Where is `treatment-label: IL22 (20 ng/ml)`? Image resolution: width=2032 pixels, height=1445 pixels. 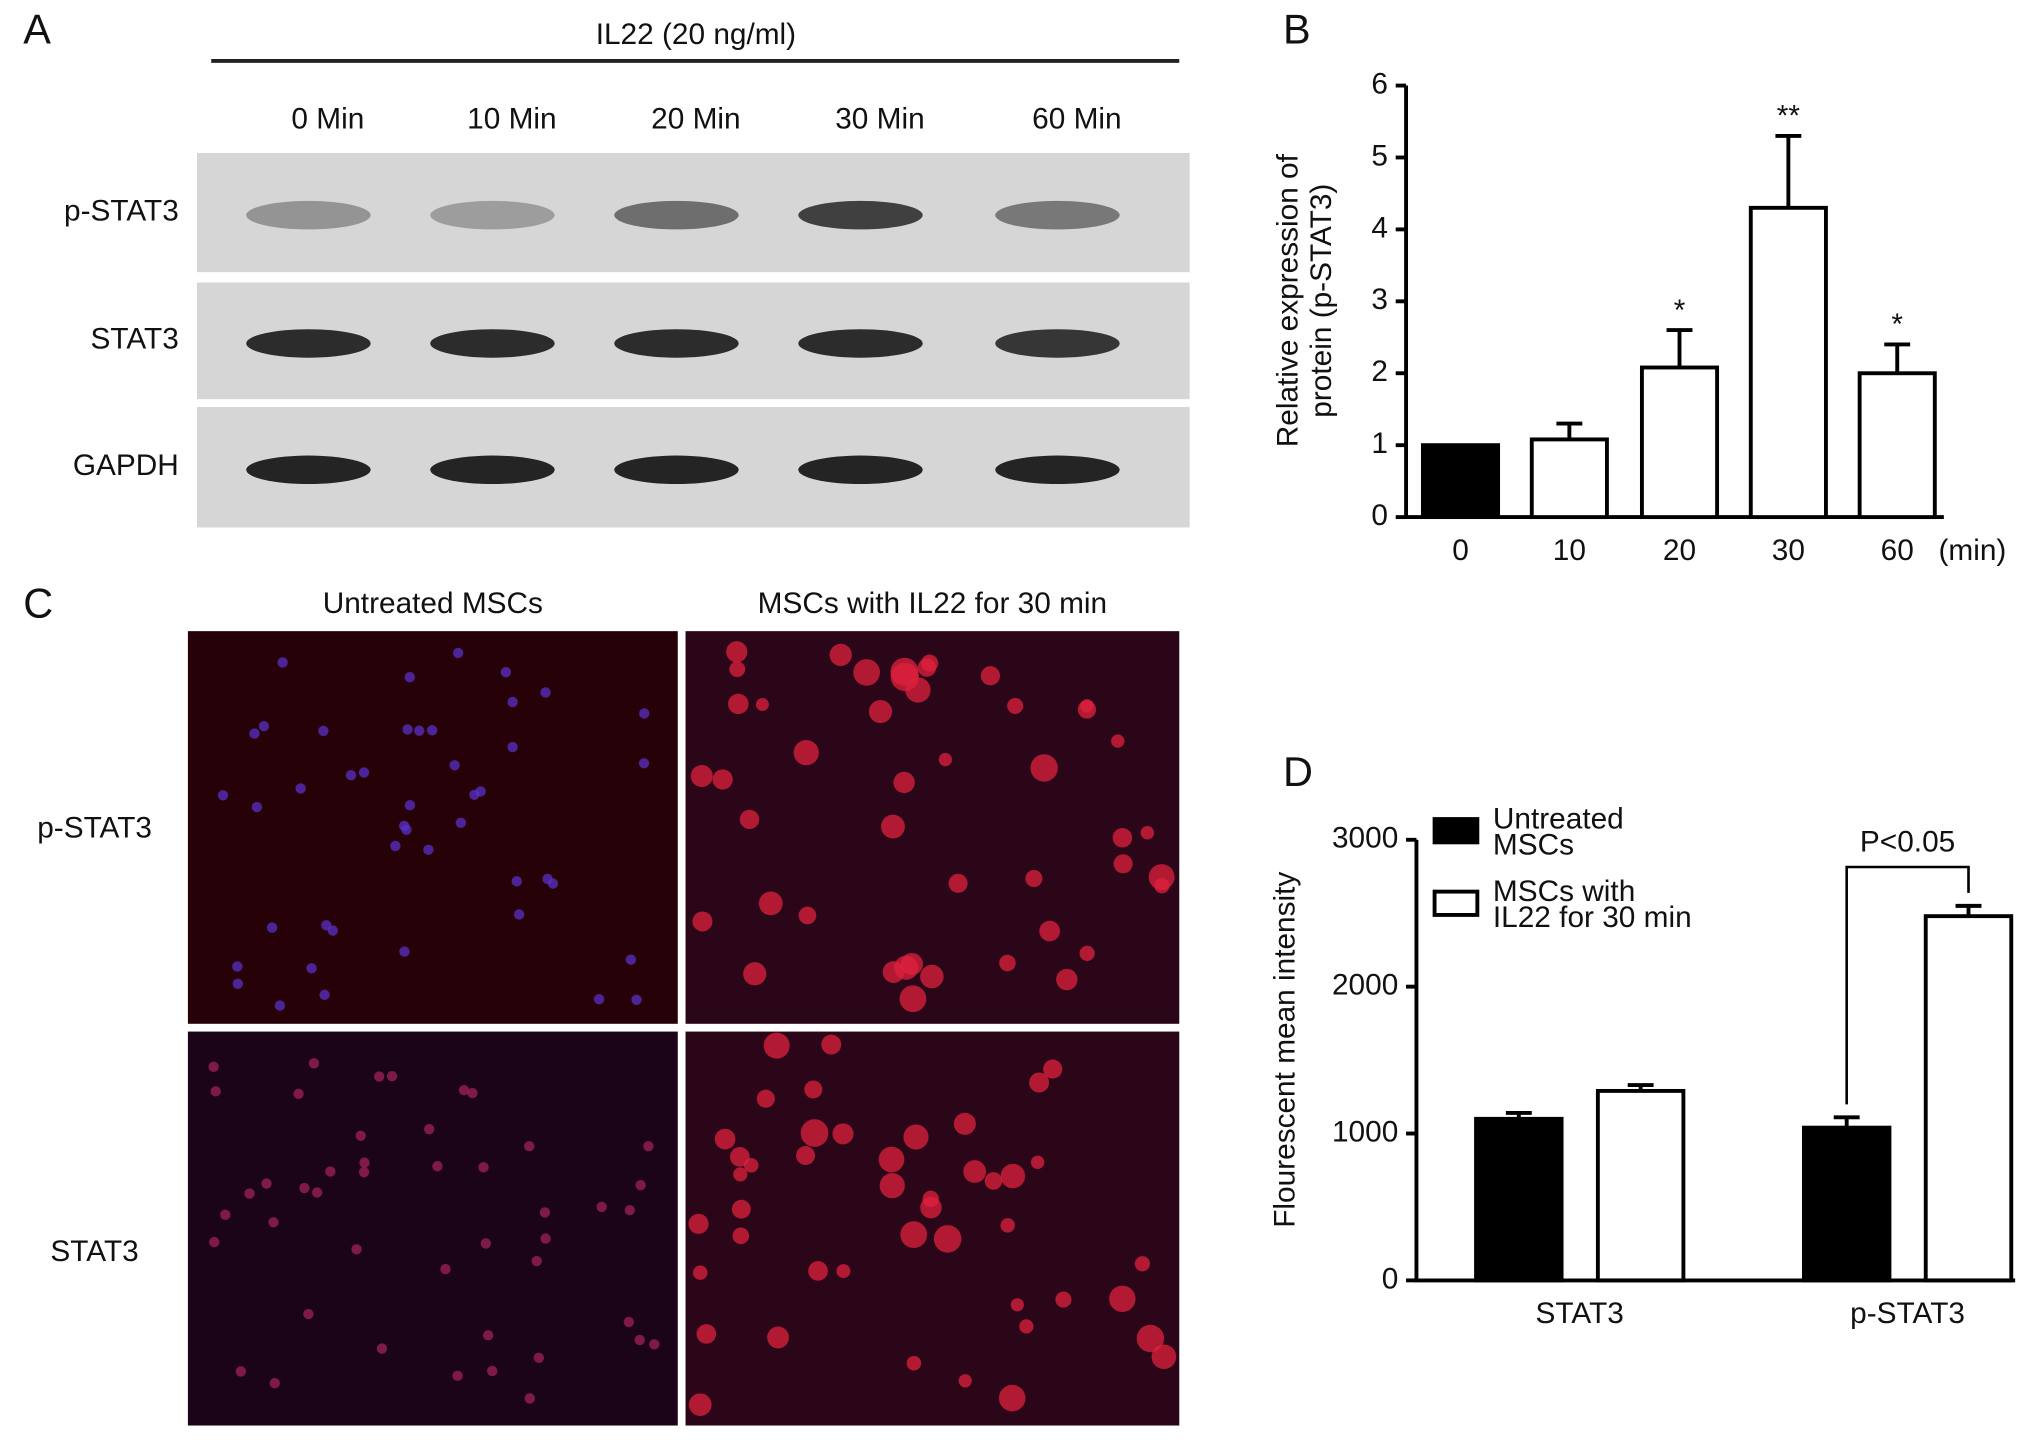 treatment-label: IL22 (20 ng/ml) is located at coordinates (696, 34).